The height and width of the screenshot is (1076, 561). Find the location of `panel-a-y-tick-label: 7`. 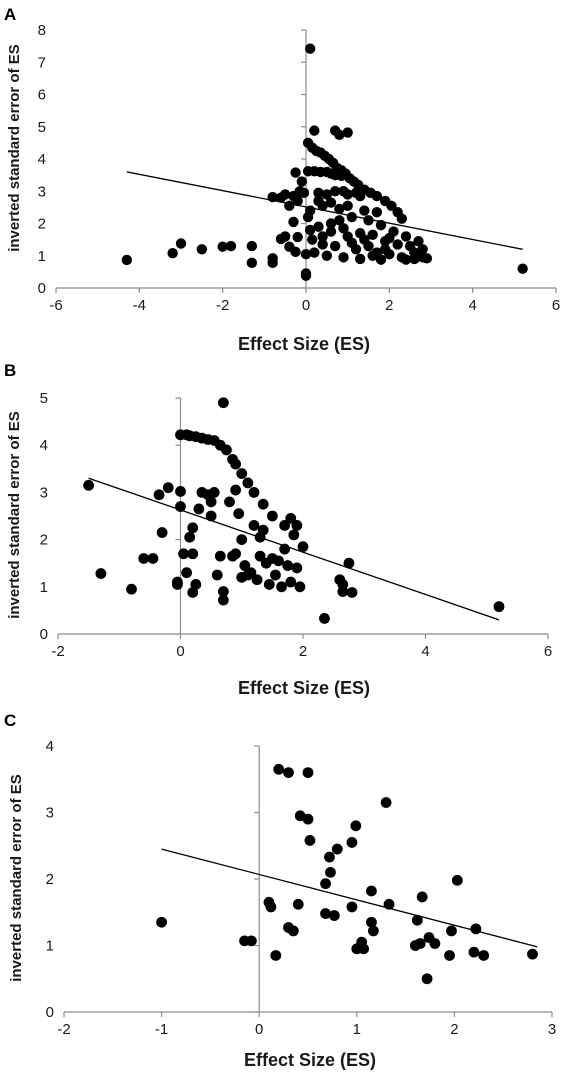

panel-a-y-tick-label: 7 is located at coordinates (42, 62).